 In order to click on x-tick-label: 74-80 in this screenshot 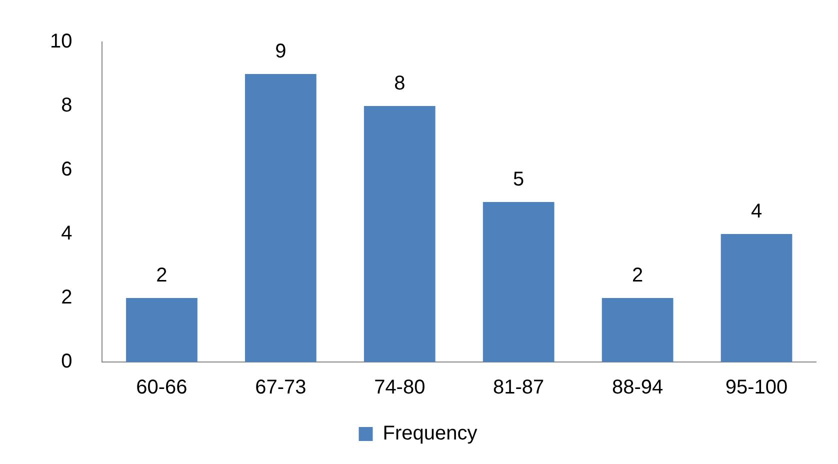, I will do `click(400, 387)`.